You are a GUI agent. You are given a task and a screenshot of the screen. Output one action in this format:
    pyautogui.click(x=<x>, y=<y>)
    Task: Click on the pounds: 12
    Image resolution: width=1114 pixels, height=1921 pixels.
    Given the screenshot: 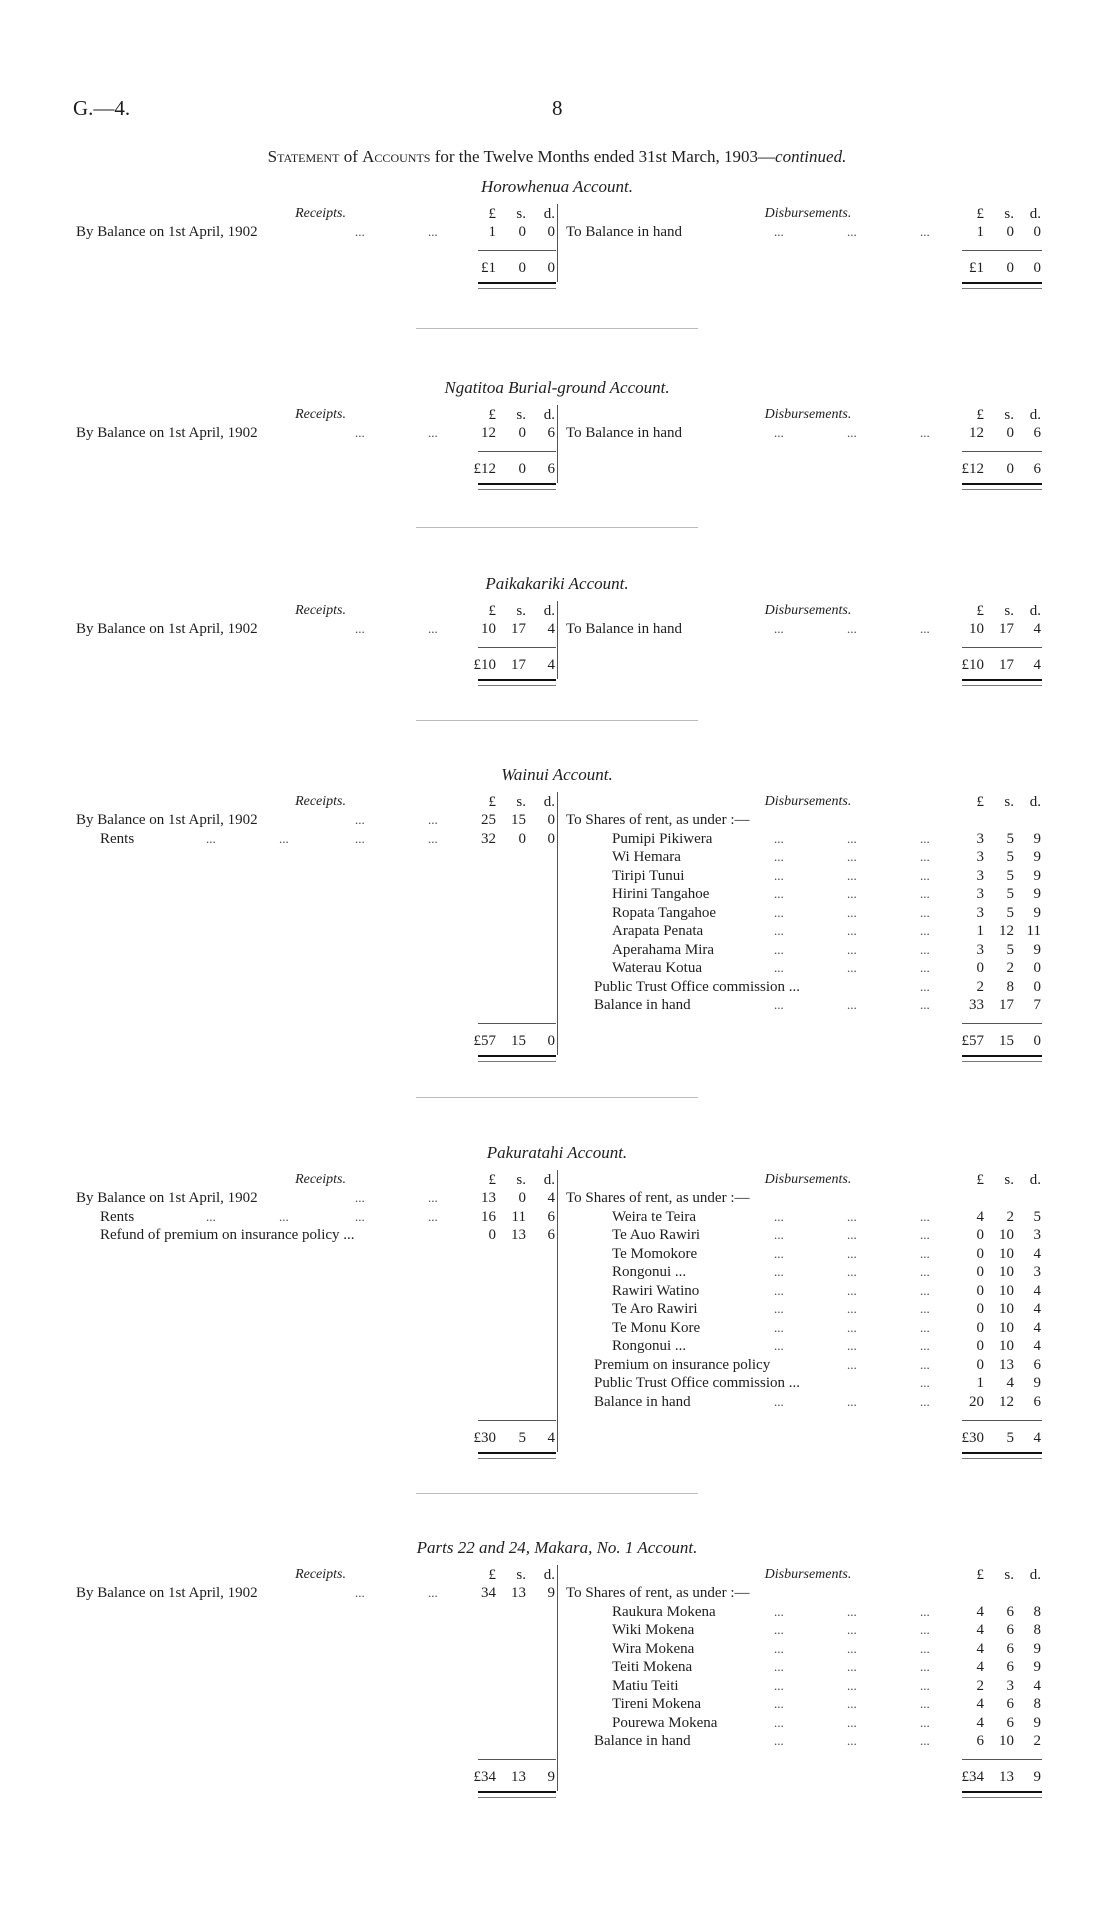 What is the action you would take?
    pyautogui.click(x=976, y=433)
    